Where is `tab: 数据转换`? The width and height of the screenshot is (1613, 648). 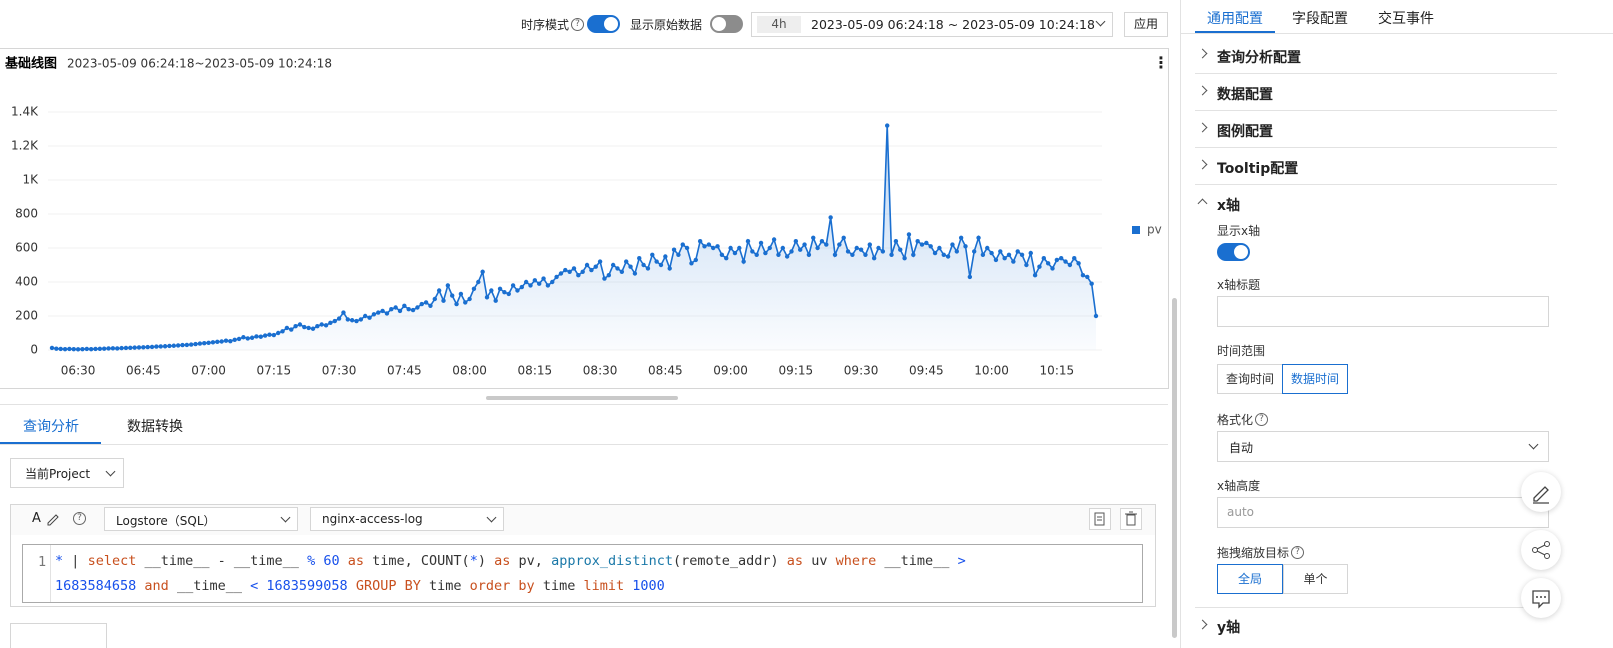 tab: 数据转换 is located at coordinates (155, 427).